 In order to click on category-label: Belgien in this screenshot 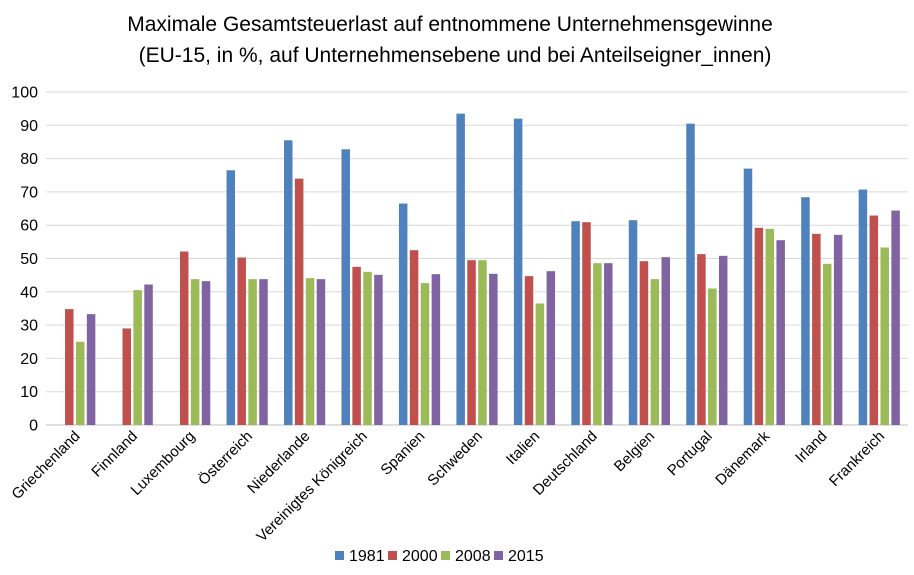, I will do `click(634, 451)`.